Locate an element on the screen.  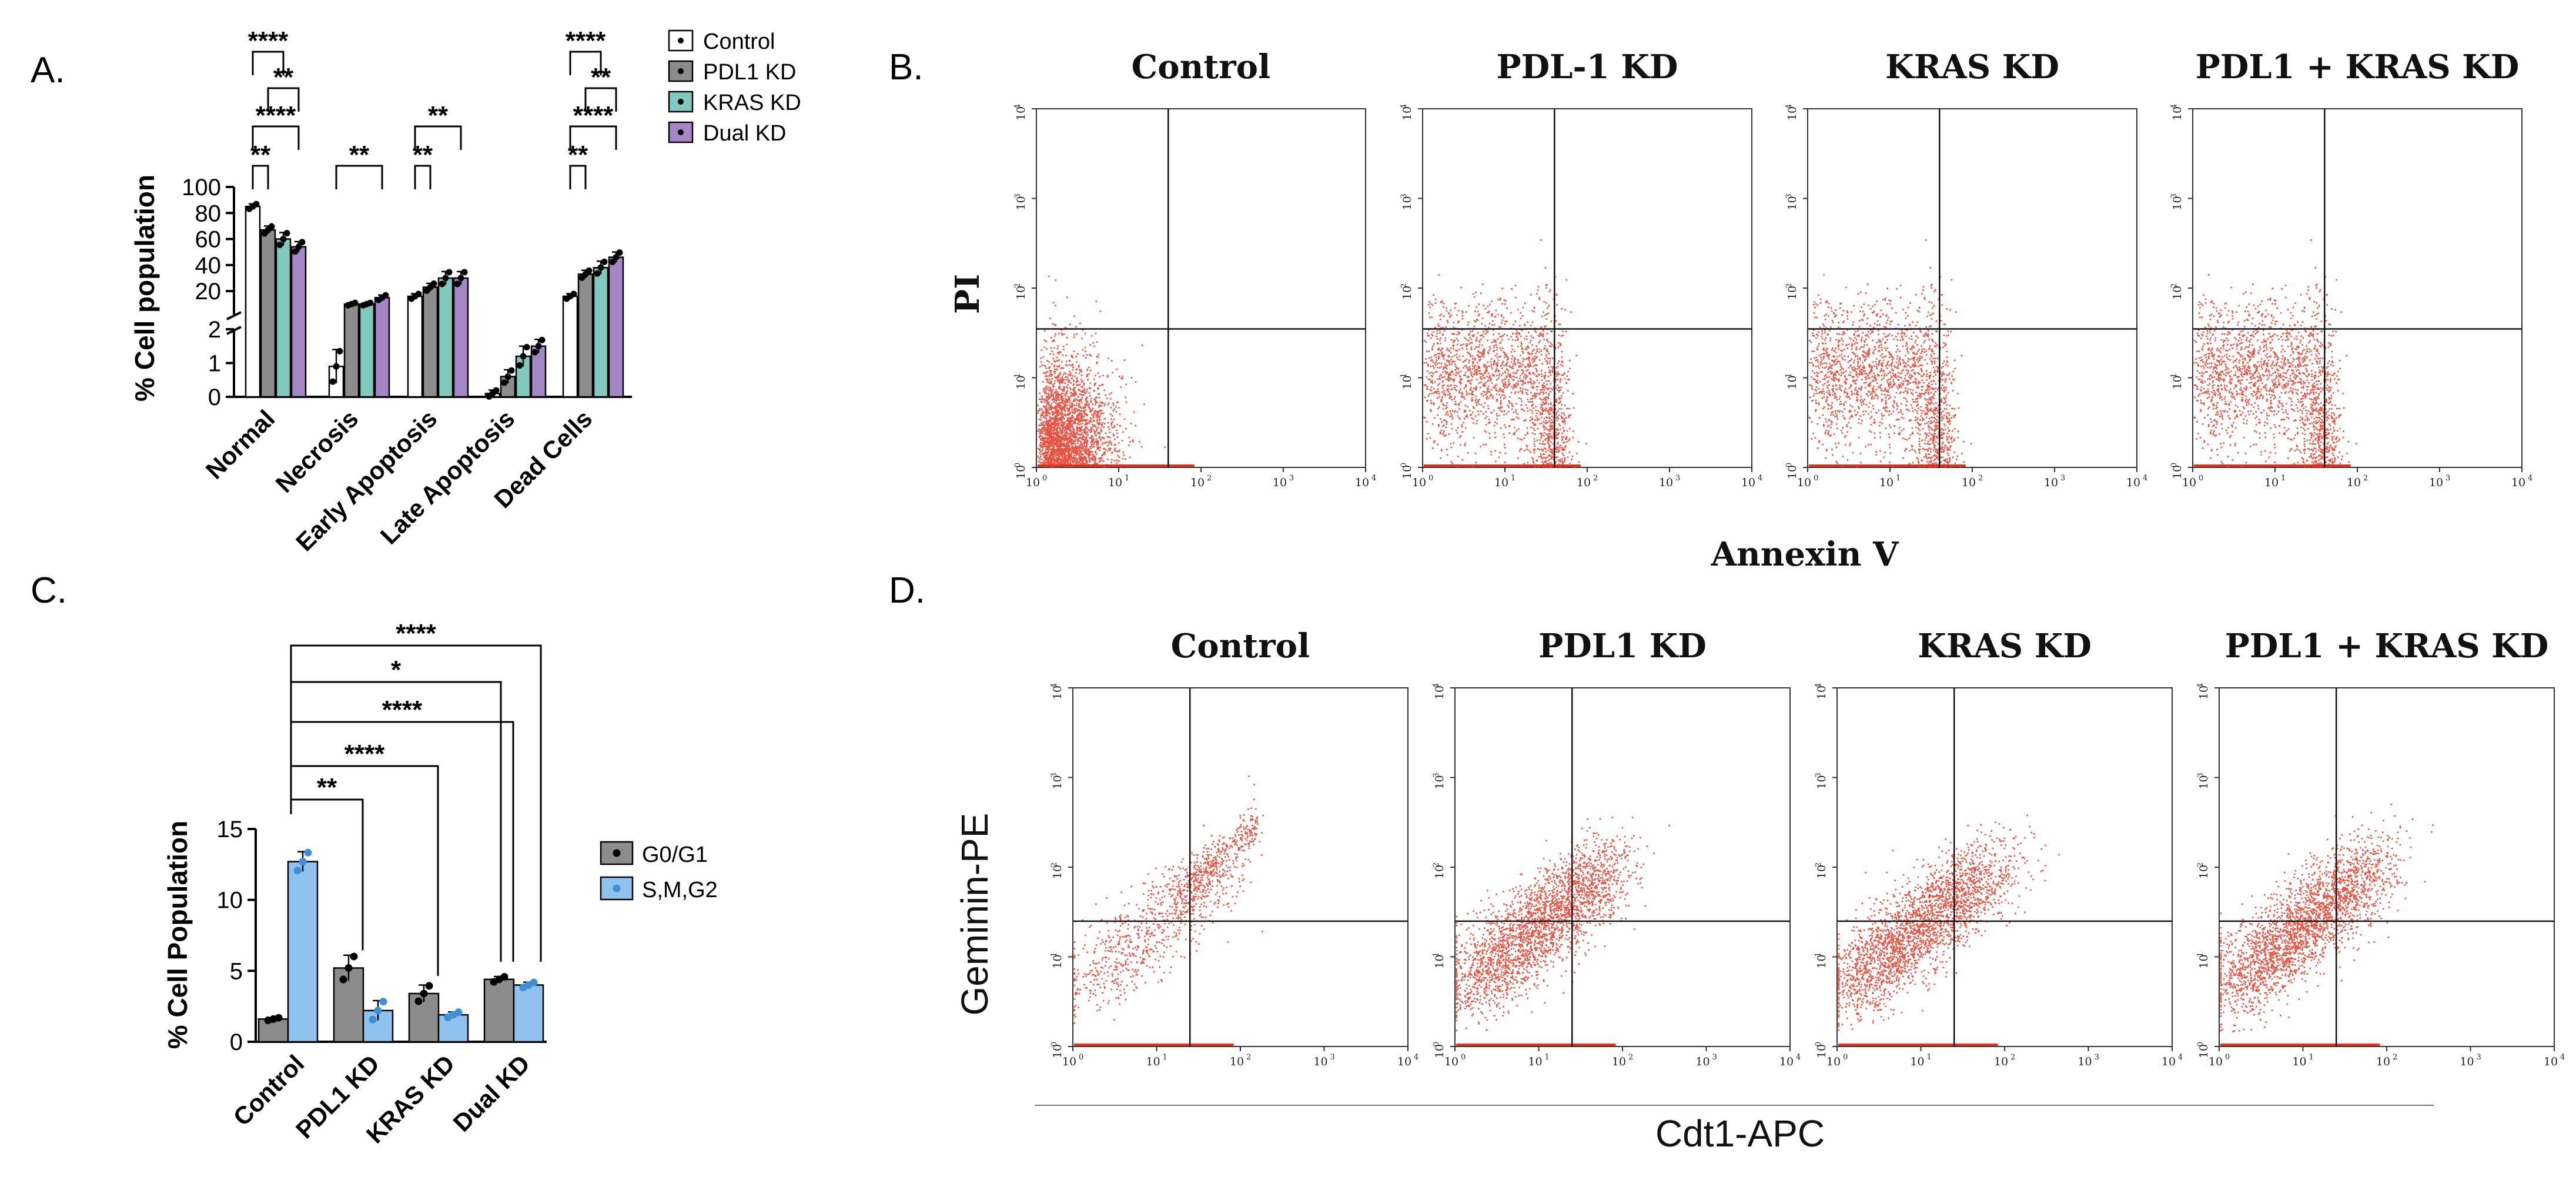
panel-b-ylabel: PI is located at coordinates (967, 294).